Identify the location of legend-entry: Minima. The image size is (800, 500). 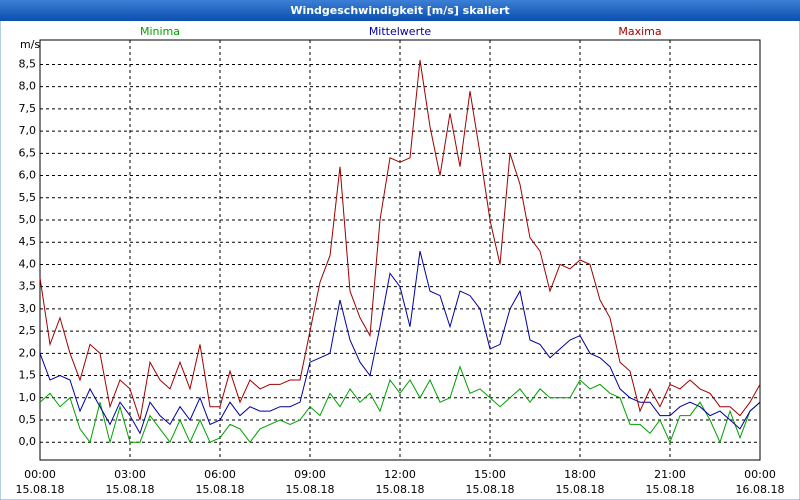
(160, 31).